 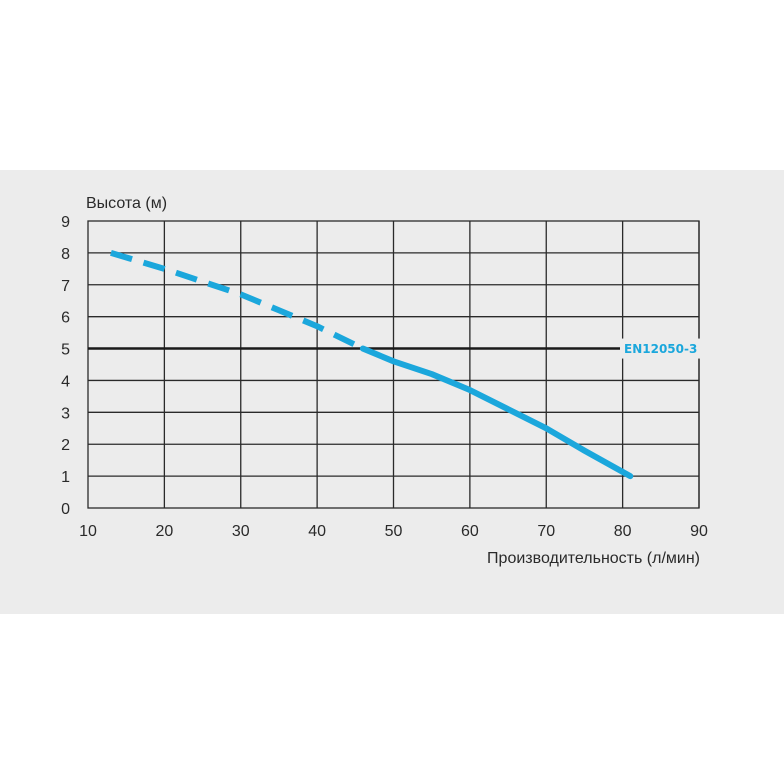 What do you see at coordinates (496, 412) in the screenshot?
I see `curve-solid-segment` at bounding box center [496, 412].